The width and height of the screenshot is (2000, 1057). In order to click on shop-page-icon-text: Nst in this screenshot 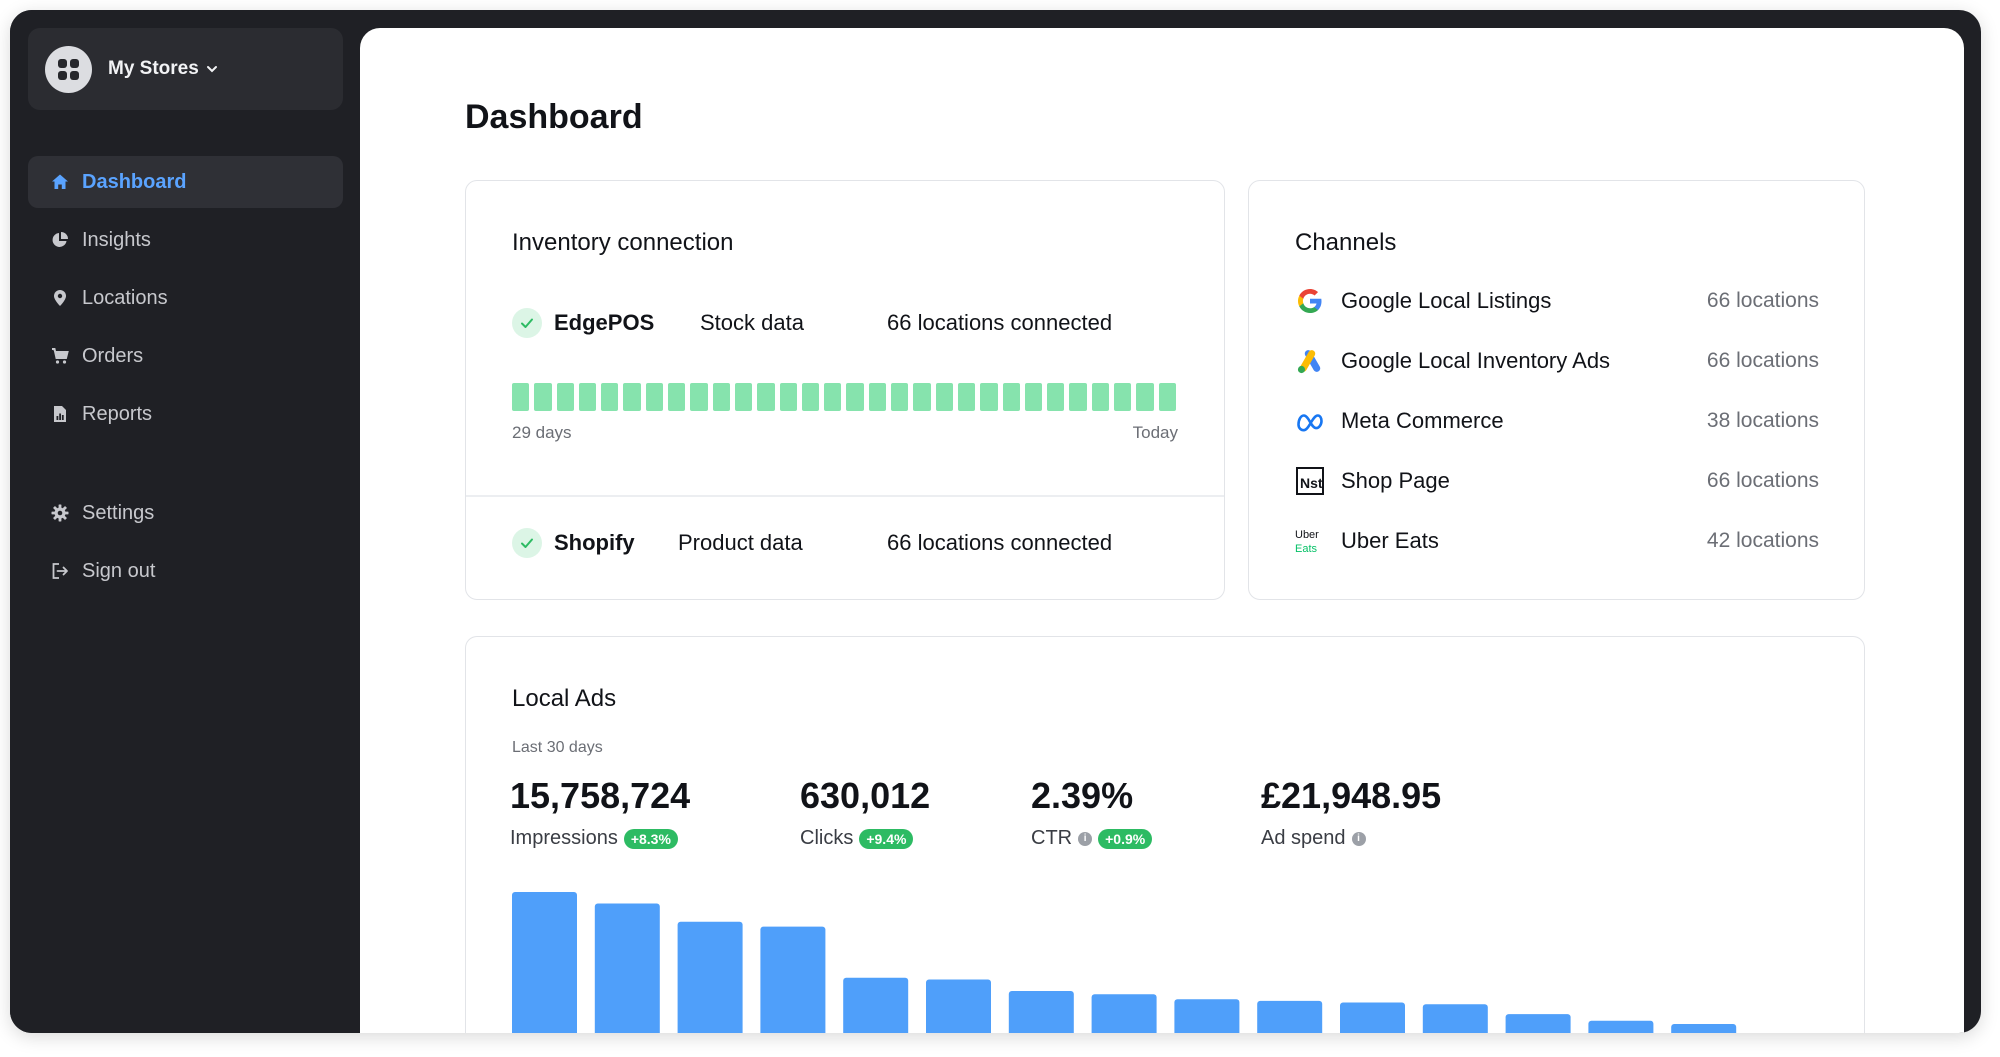, I will do `click(1311, 483)`.